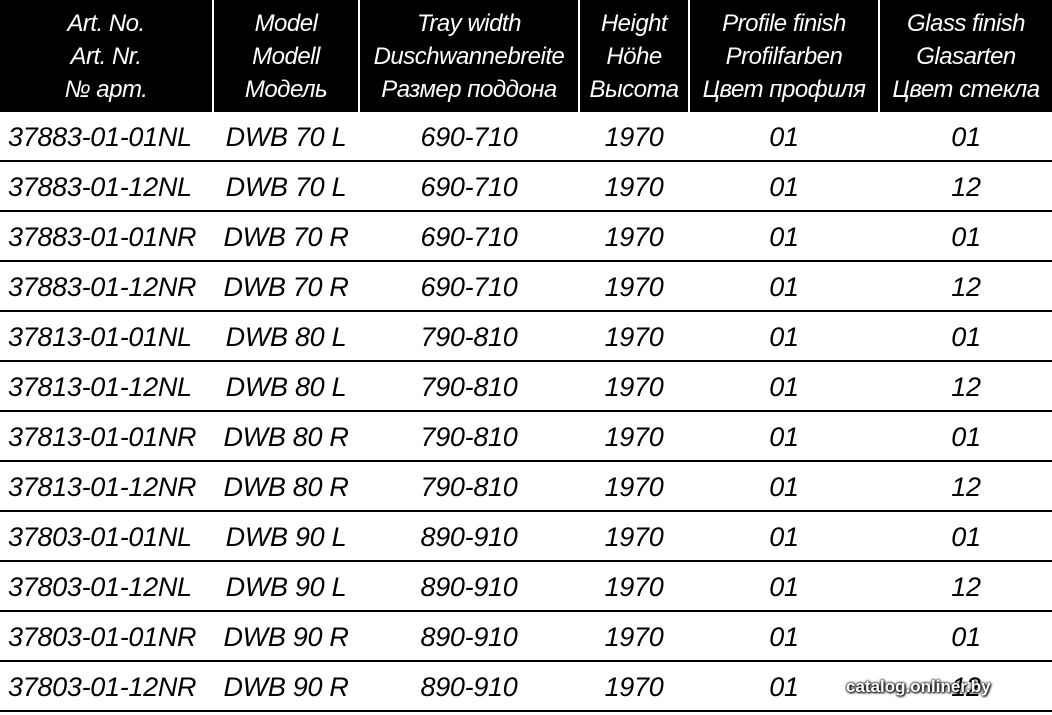 This screenshot has height=715, width=1052. What do you see at coordinates (526, 487) in the screenshot?
I see `table-row: 37813-01-12NR DWB 80 R 790-810 1970 01 12` at bounding box center [526, 487].